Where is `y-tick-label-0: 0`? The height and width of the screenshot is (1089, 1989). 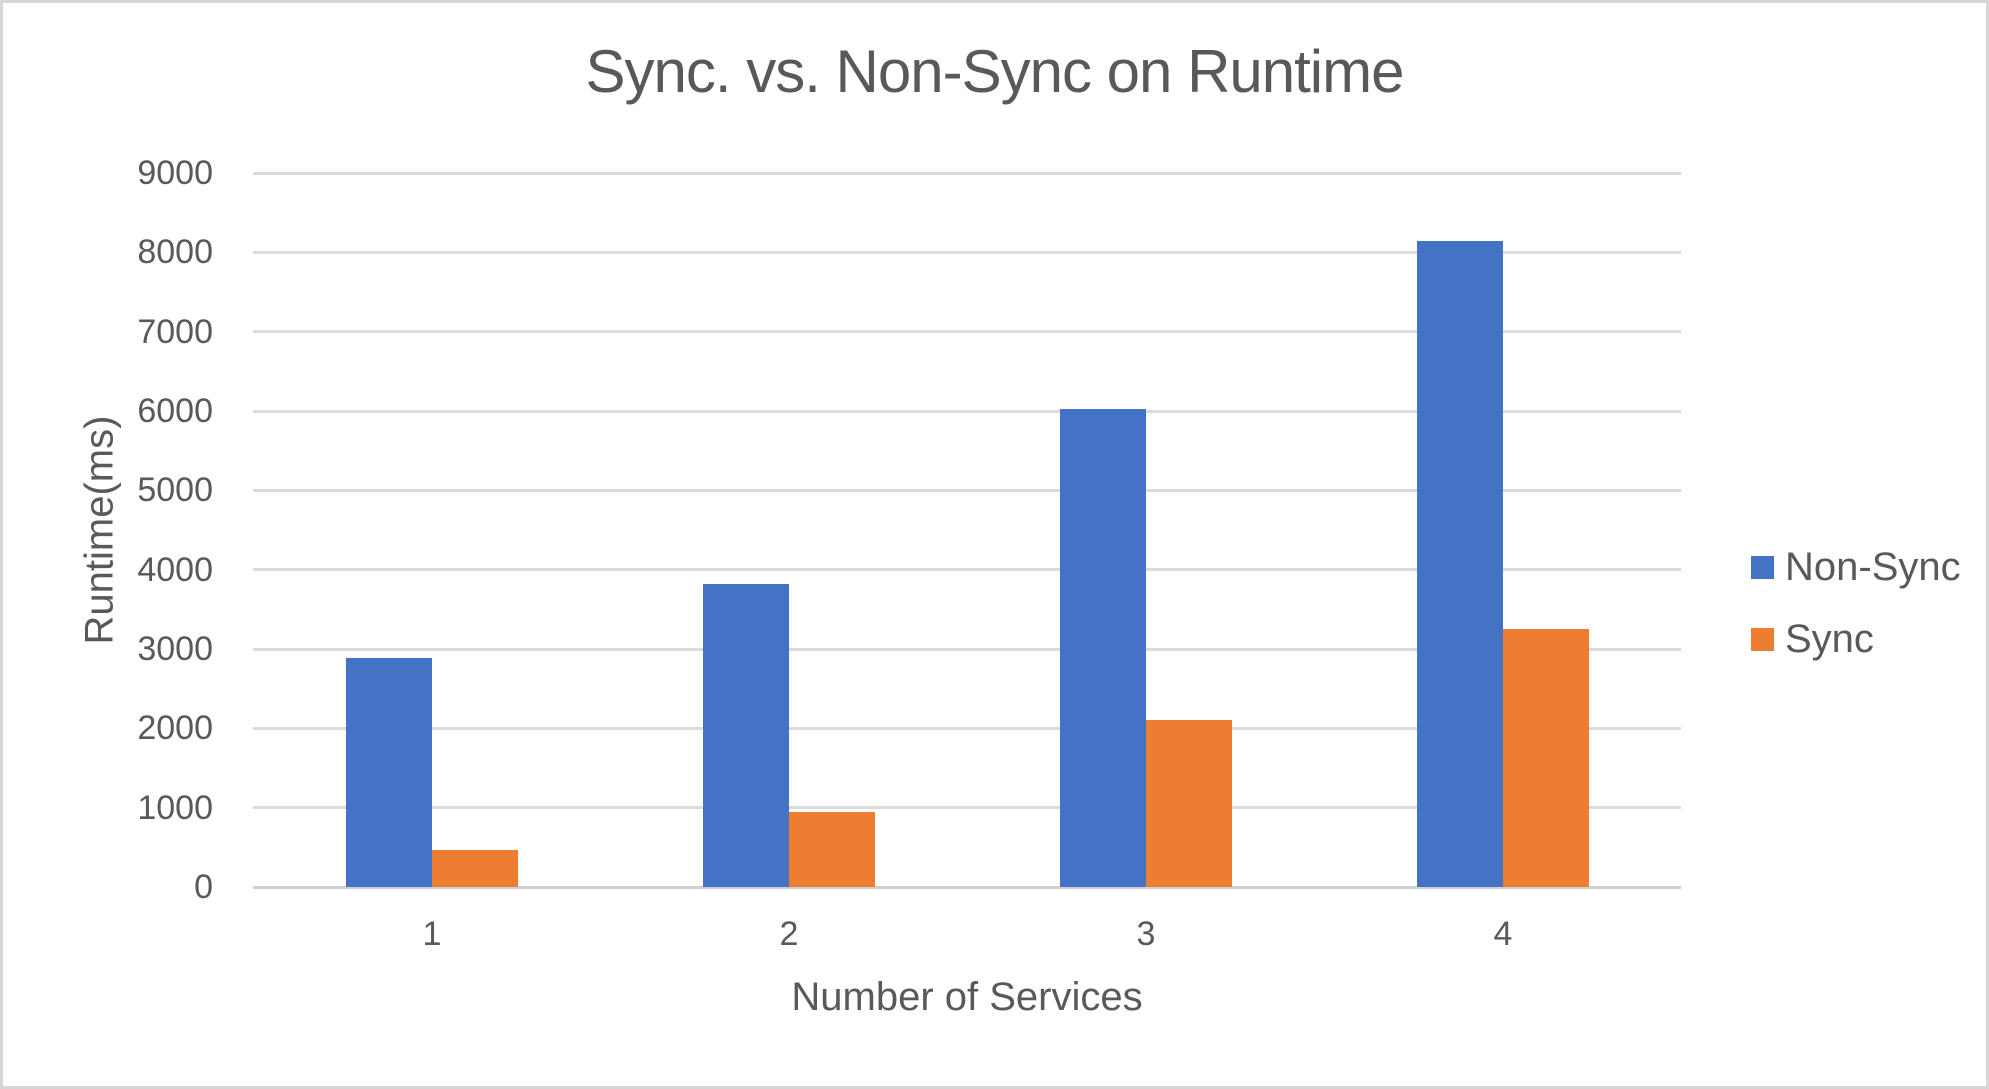 y-tick-label-0: 0 is located at coordinates (203, 887).